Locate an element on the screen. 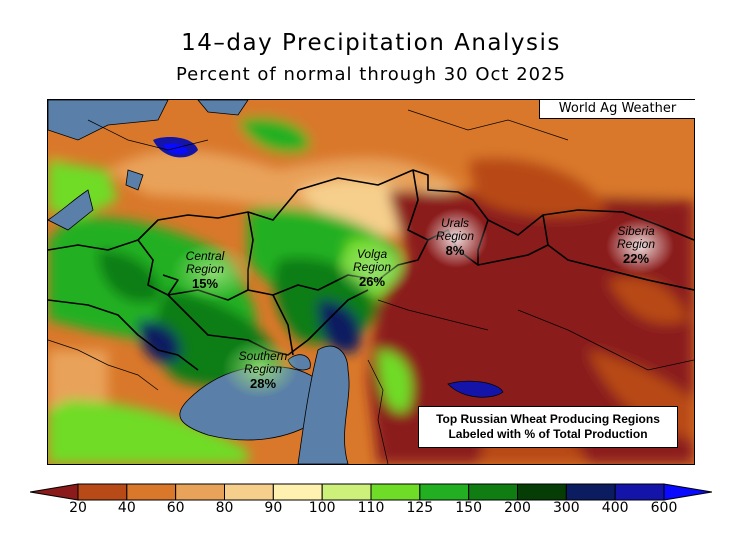  region-label-urals: Urals Region 8% is located at coordinates (455, 237).